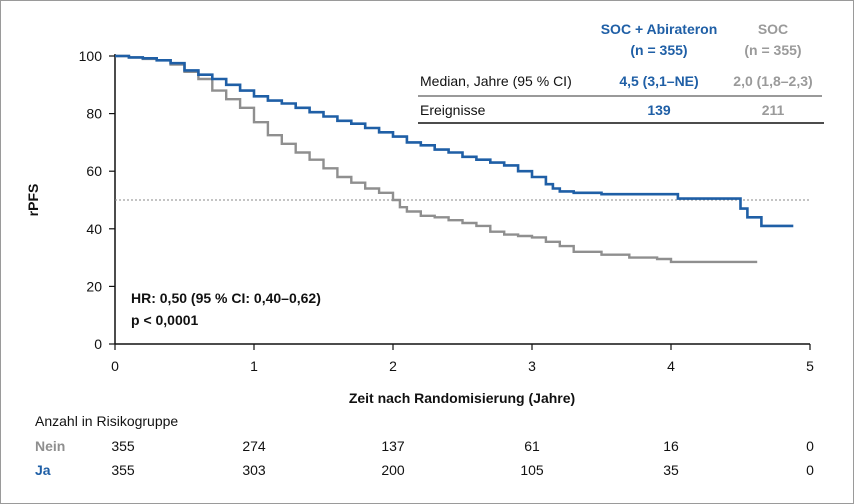 The height and width of the screenshot is (504, 854). Describe the element at coordinates (810, 446) in the screenshot. I see `risk-value-nein-5: 0` at that location.